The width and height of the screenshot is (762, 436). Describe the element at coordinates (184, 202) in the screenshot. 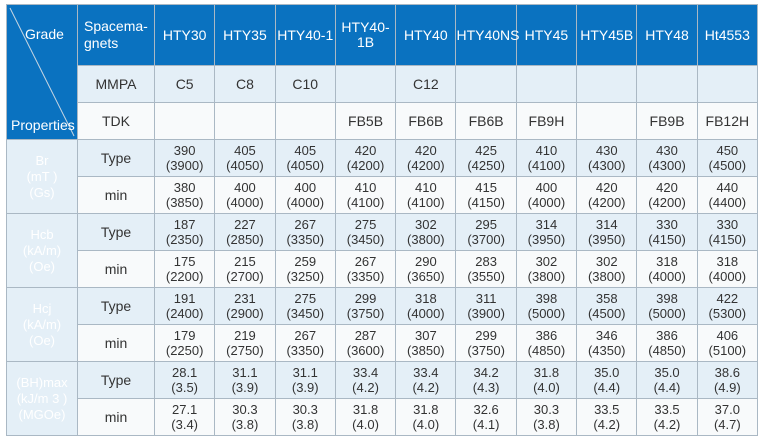

I see `cgs-value: (3850)` at that location.